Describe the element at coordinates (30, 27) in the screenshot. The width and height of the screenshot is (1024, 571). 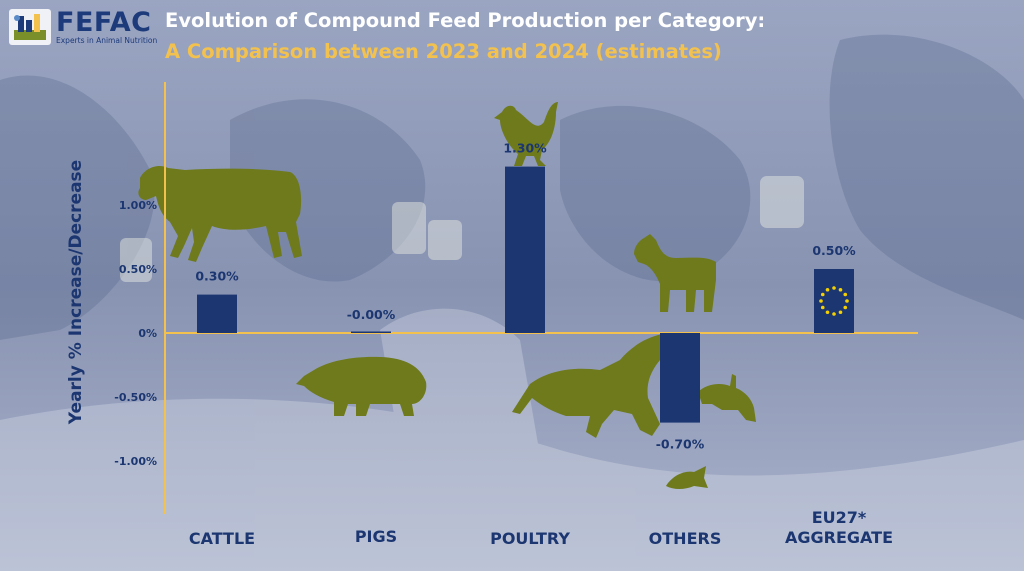
I see `fefac-logo-icon` at that location.